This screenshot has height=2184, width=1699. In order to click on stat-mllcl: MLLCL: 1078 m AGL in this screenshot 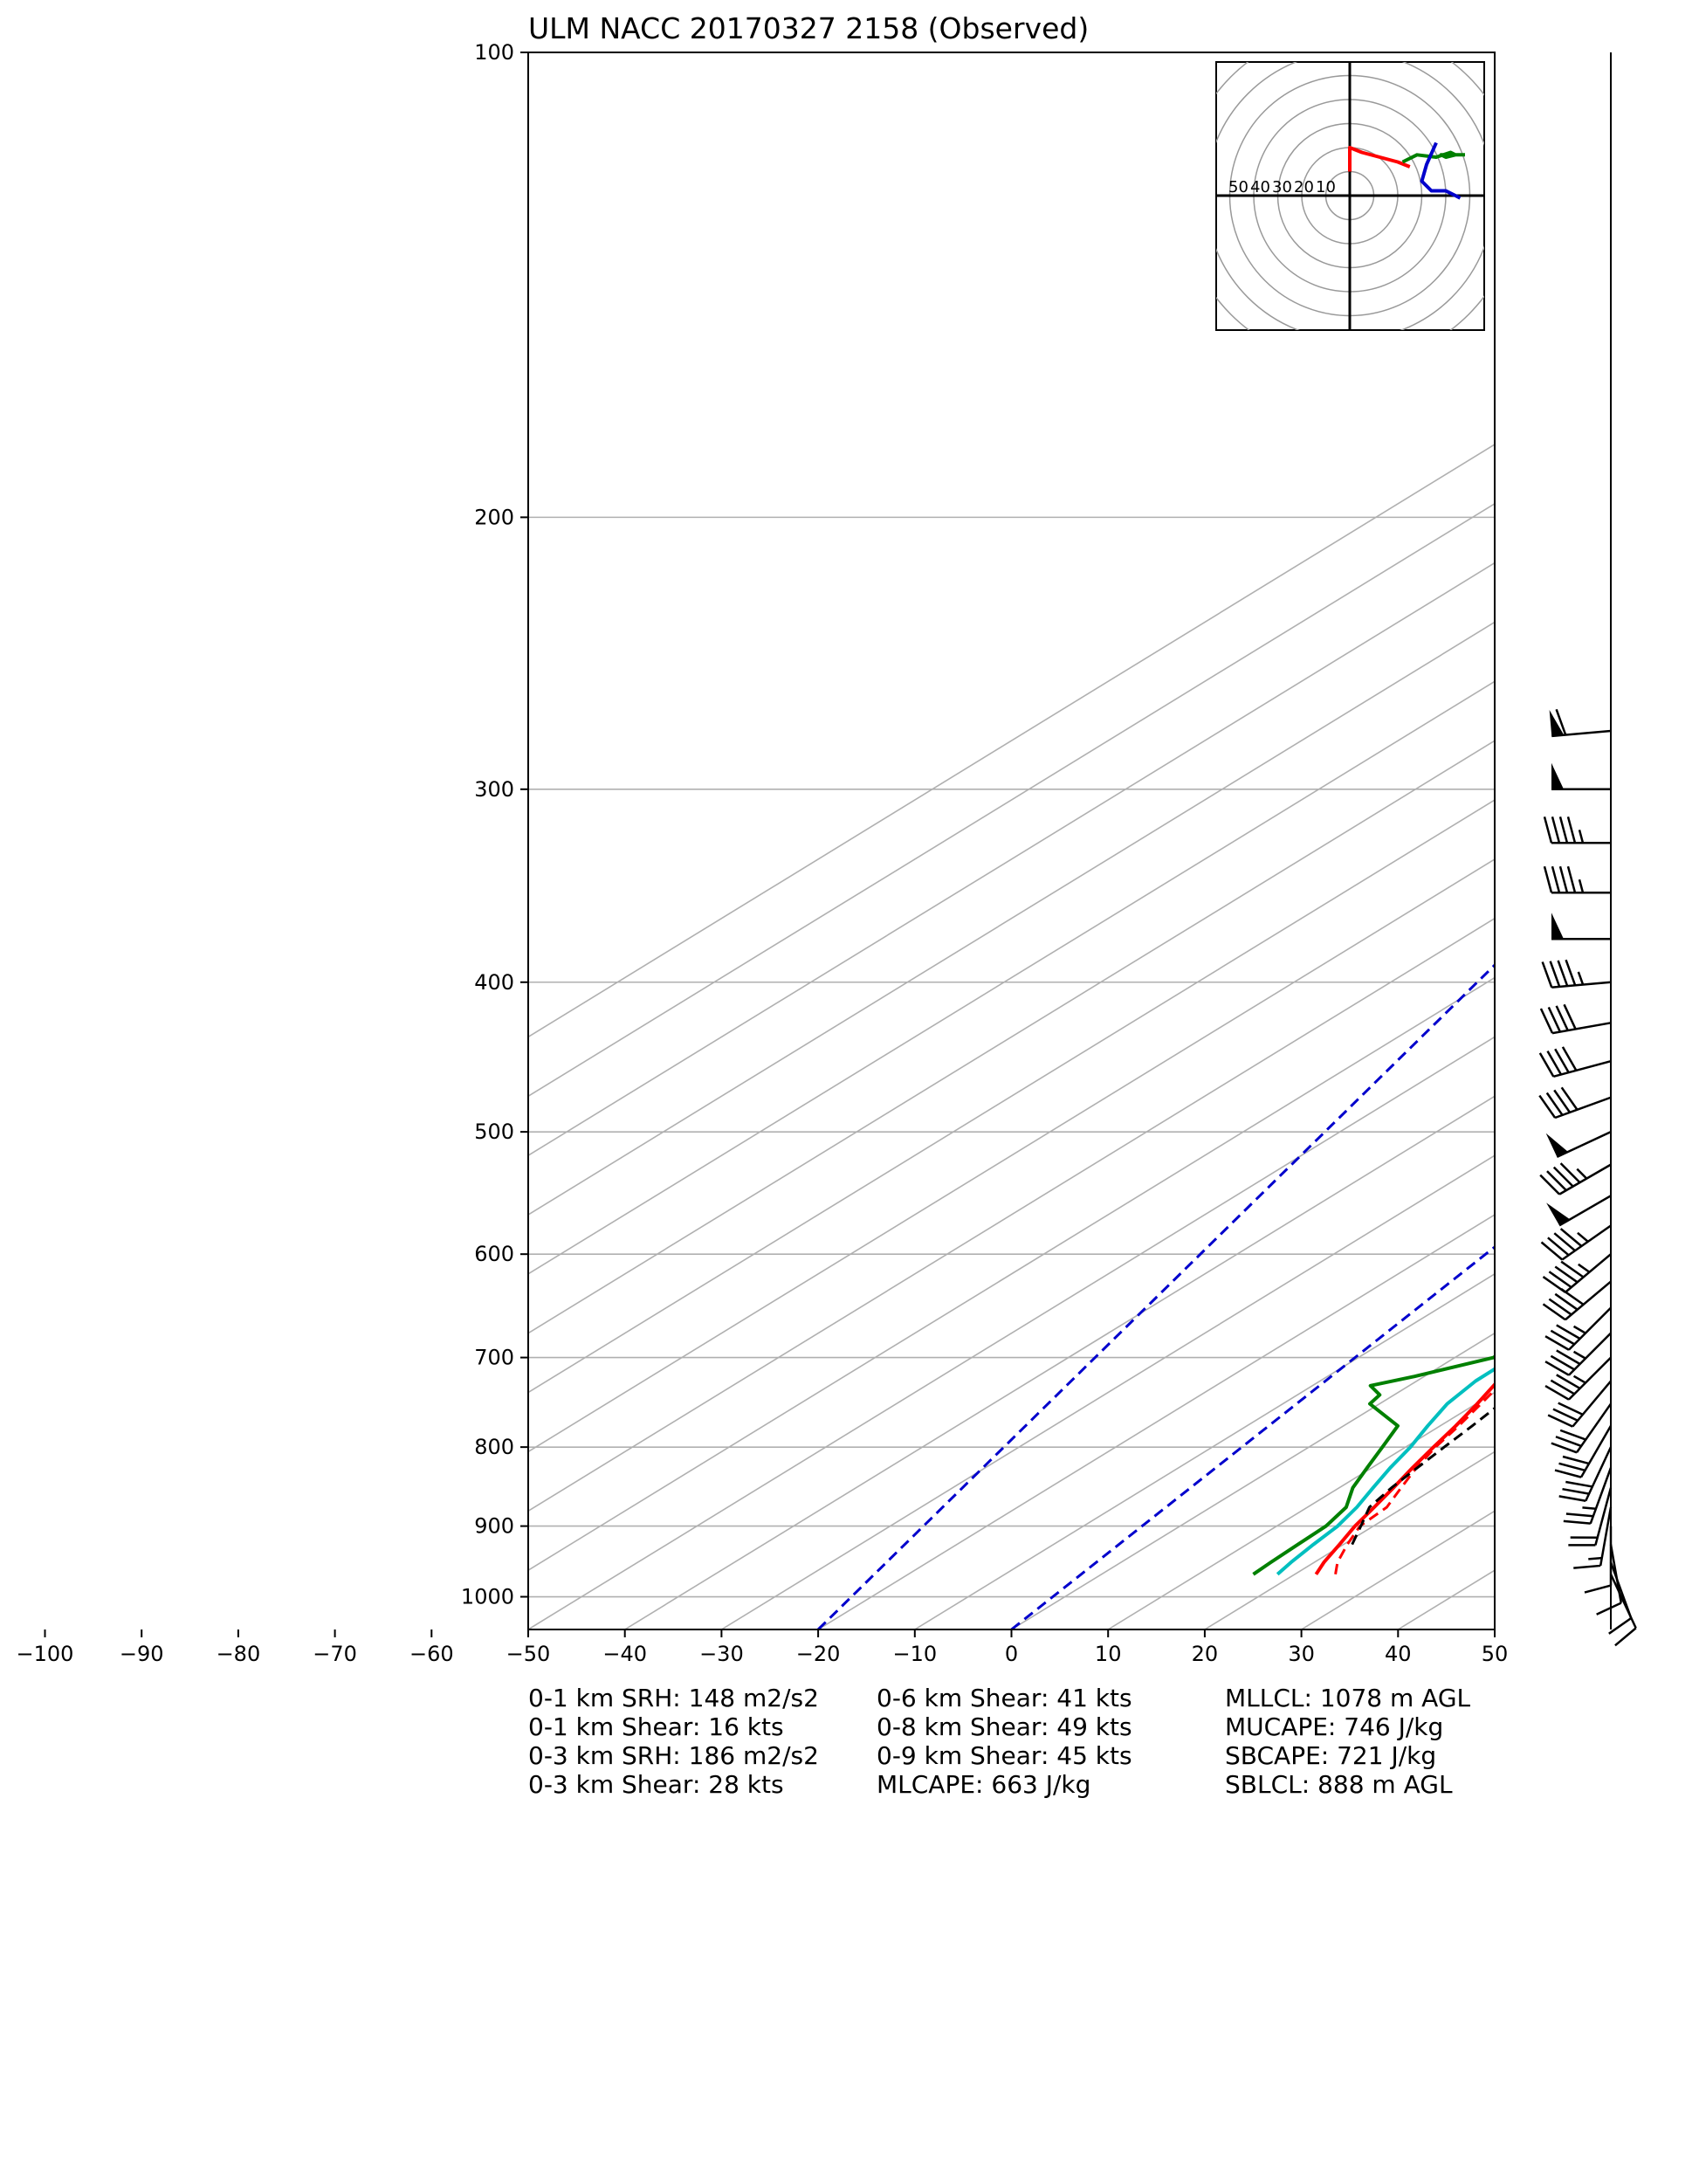, I will do `click(1348, 1698)`.